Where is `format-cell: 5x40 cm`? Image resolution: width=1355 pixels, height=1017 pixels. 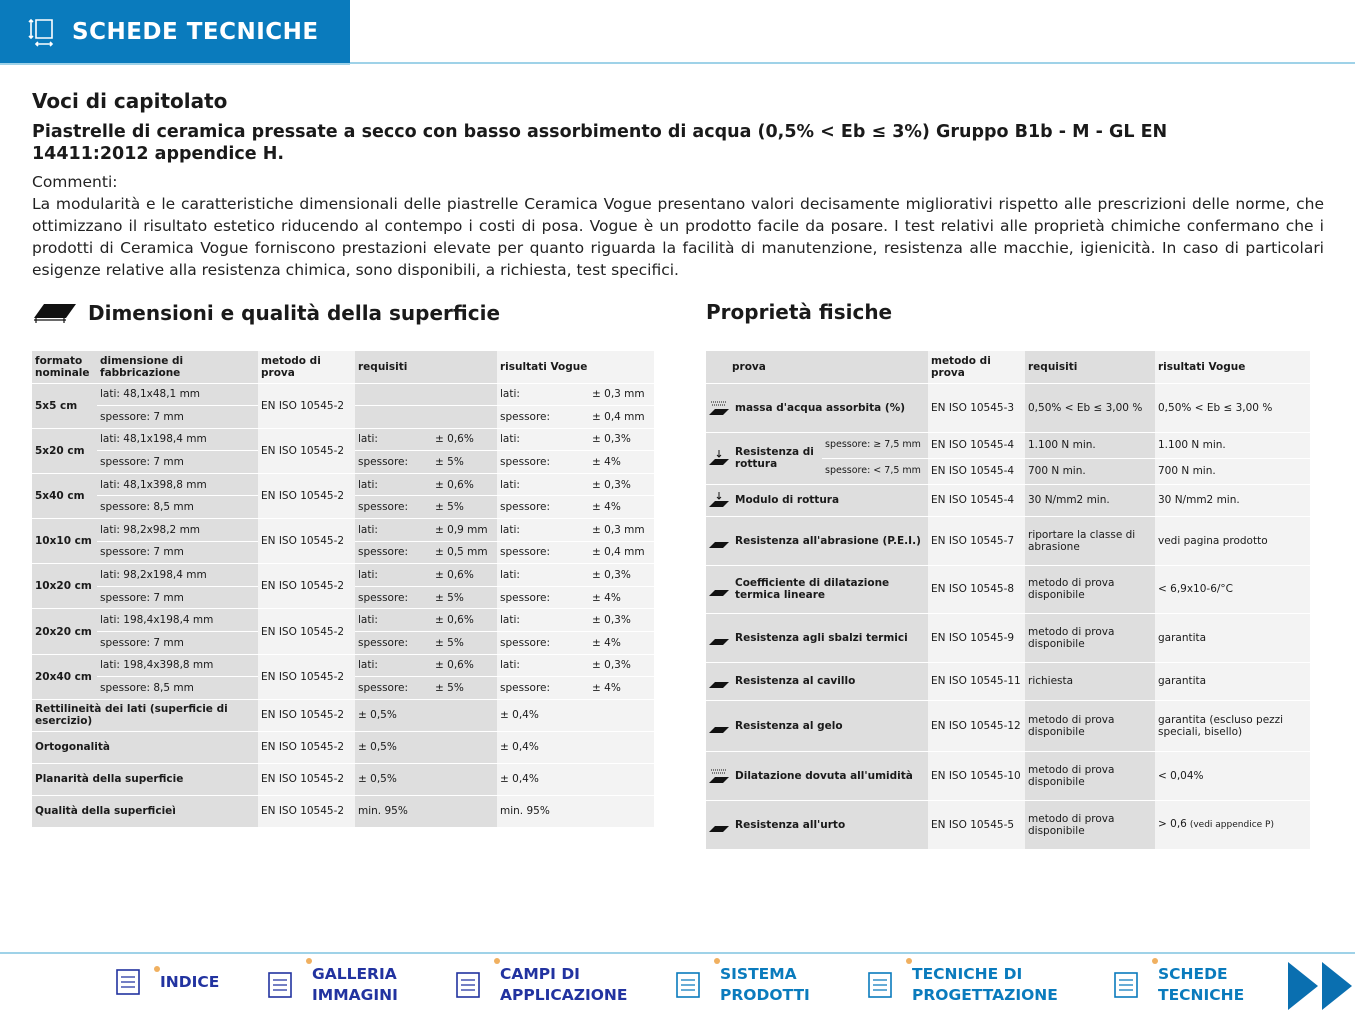 format-cell: 5x40 cm is located at coordinates (64, 496).